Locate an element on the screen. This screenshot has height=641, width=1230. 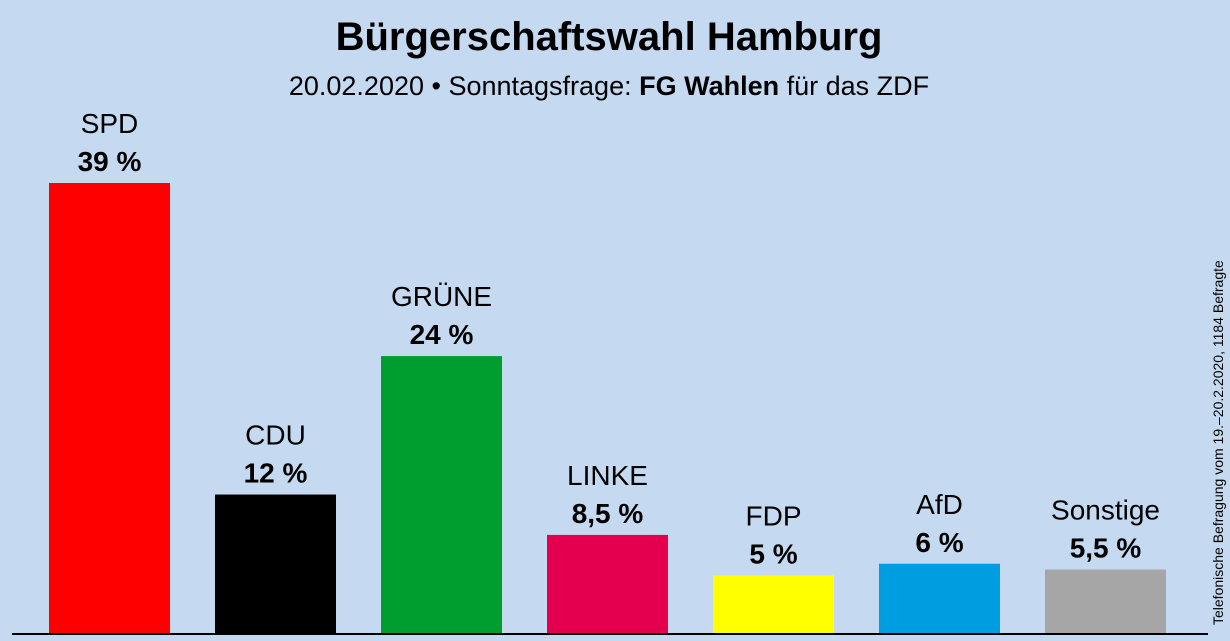
bar-gruene is located at coordinates (441, 494).